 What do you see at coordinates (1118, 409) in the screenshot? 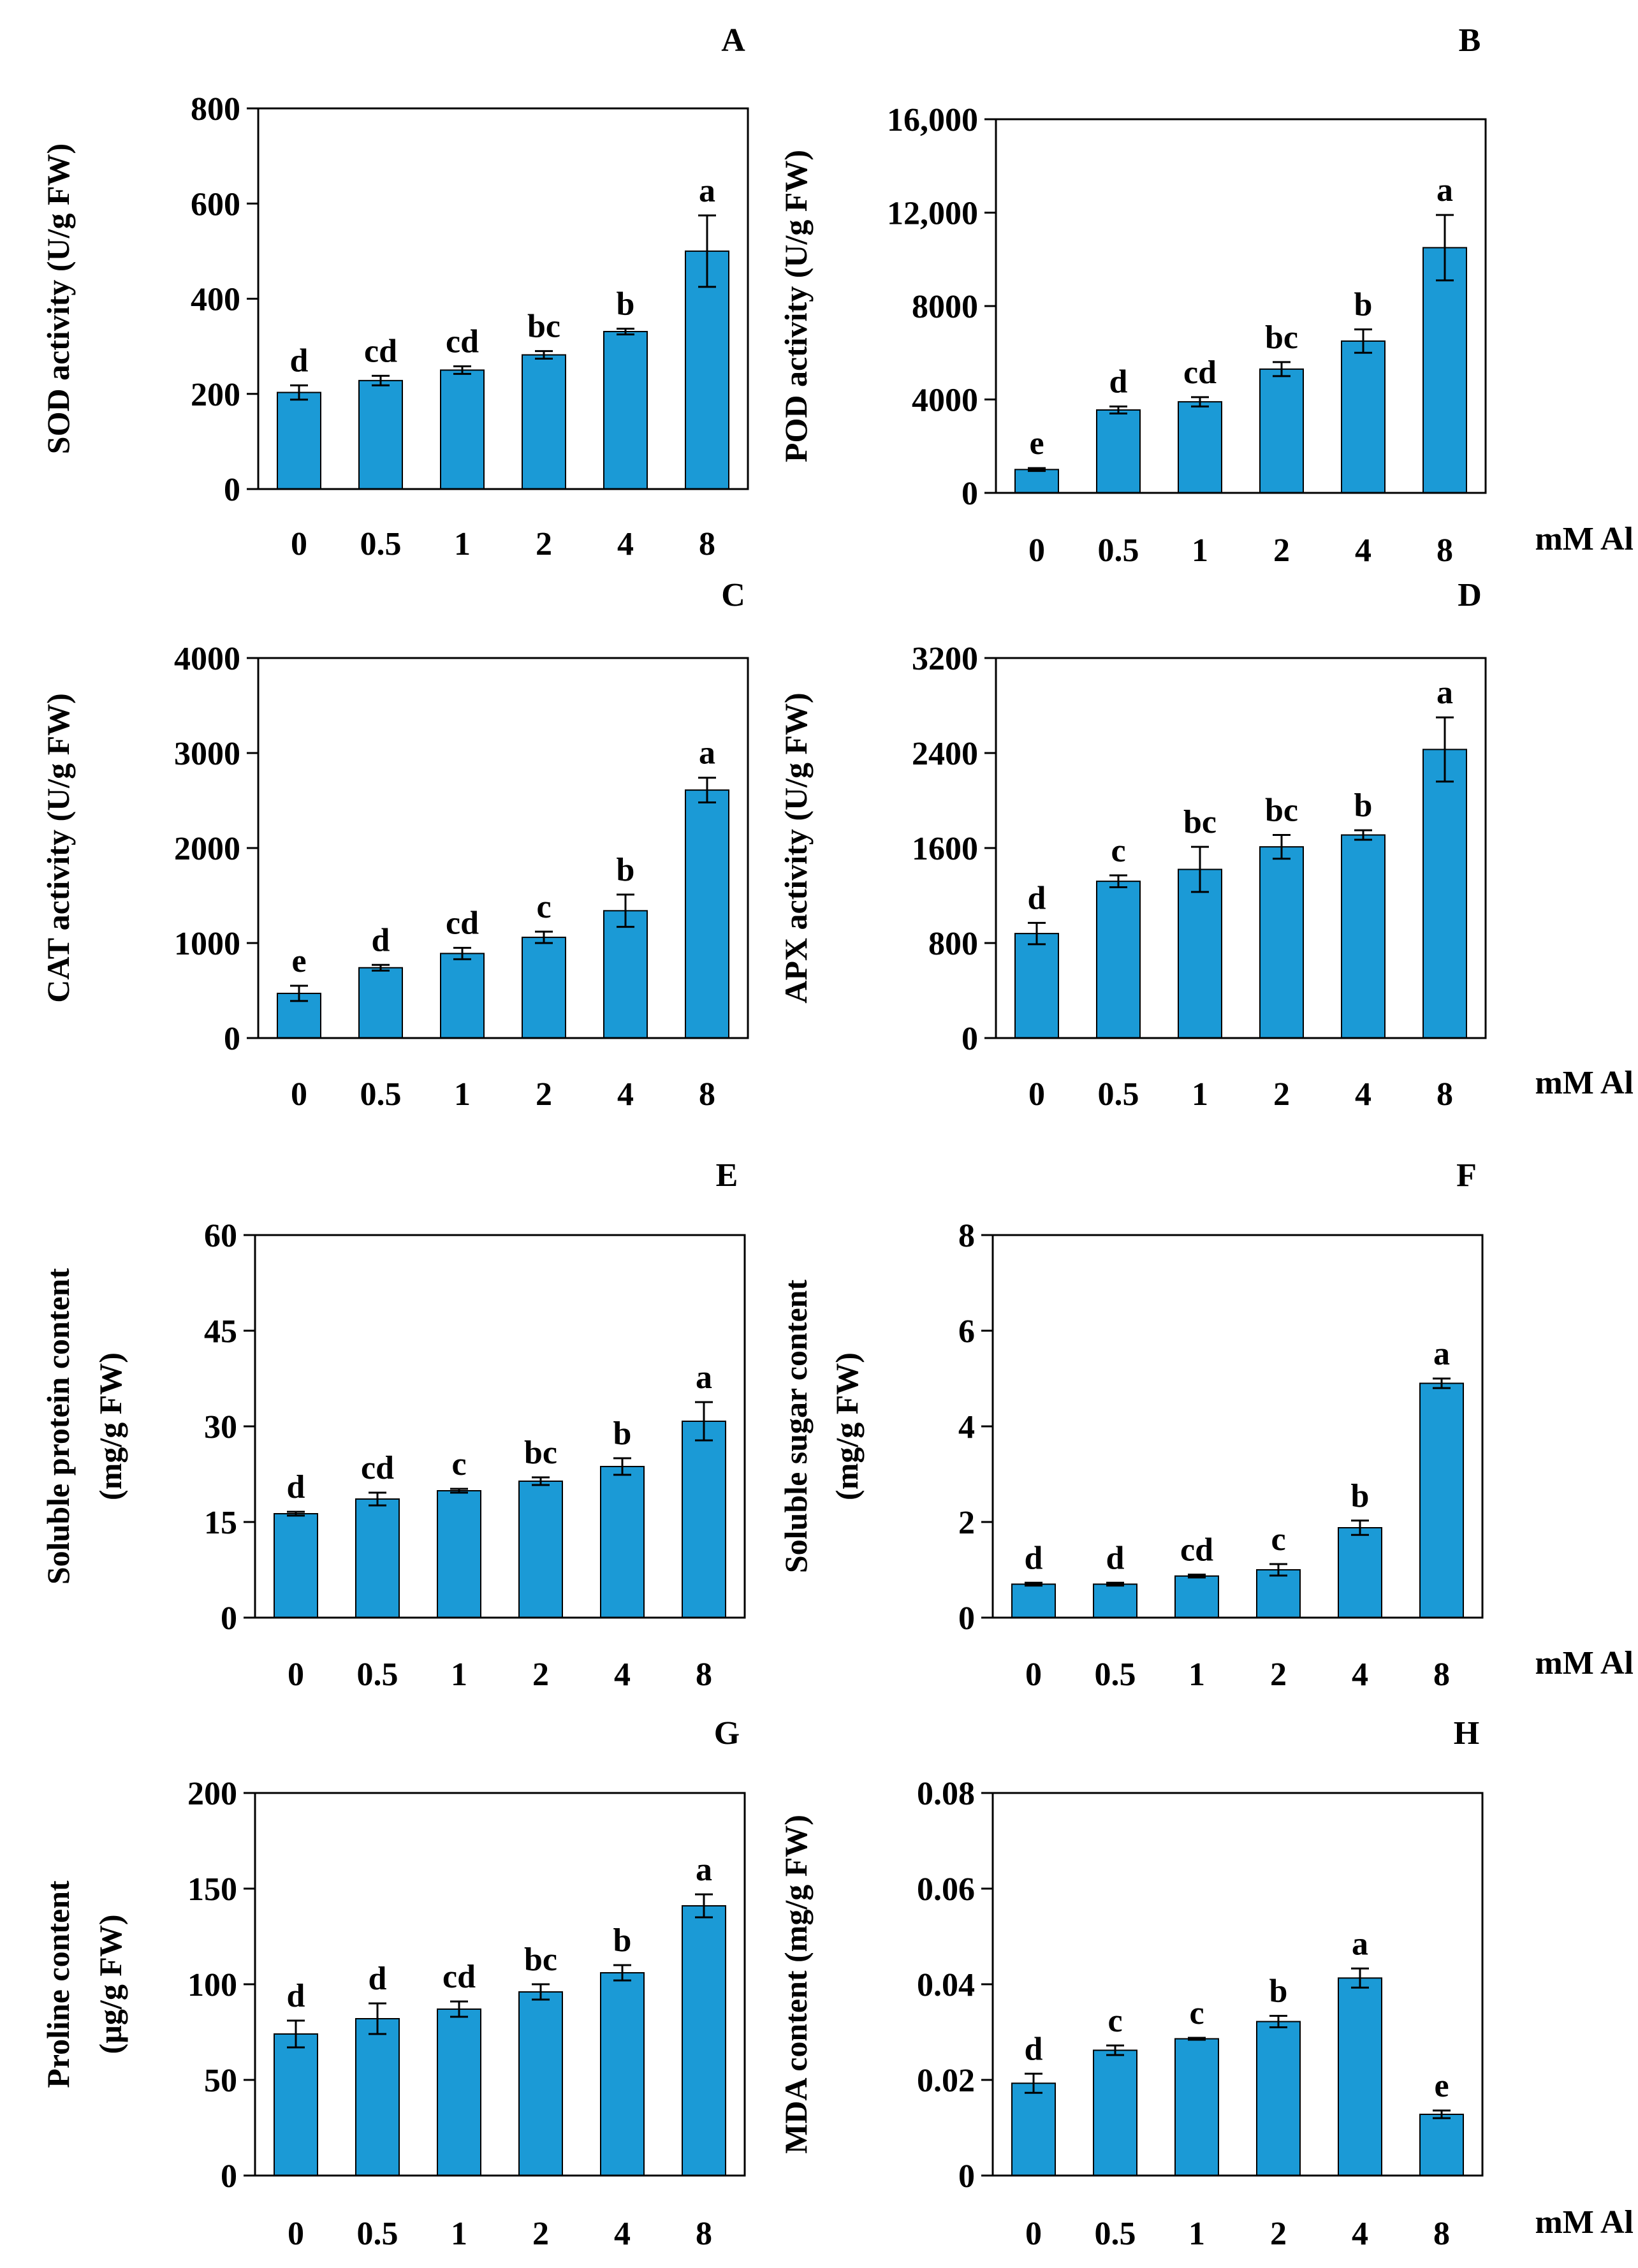
I see `error-bar-B-0.5` at bounding box center [1118, 409].